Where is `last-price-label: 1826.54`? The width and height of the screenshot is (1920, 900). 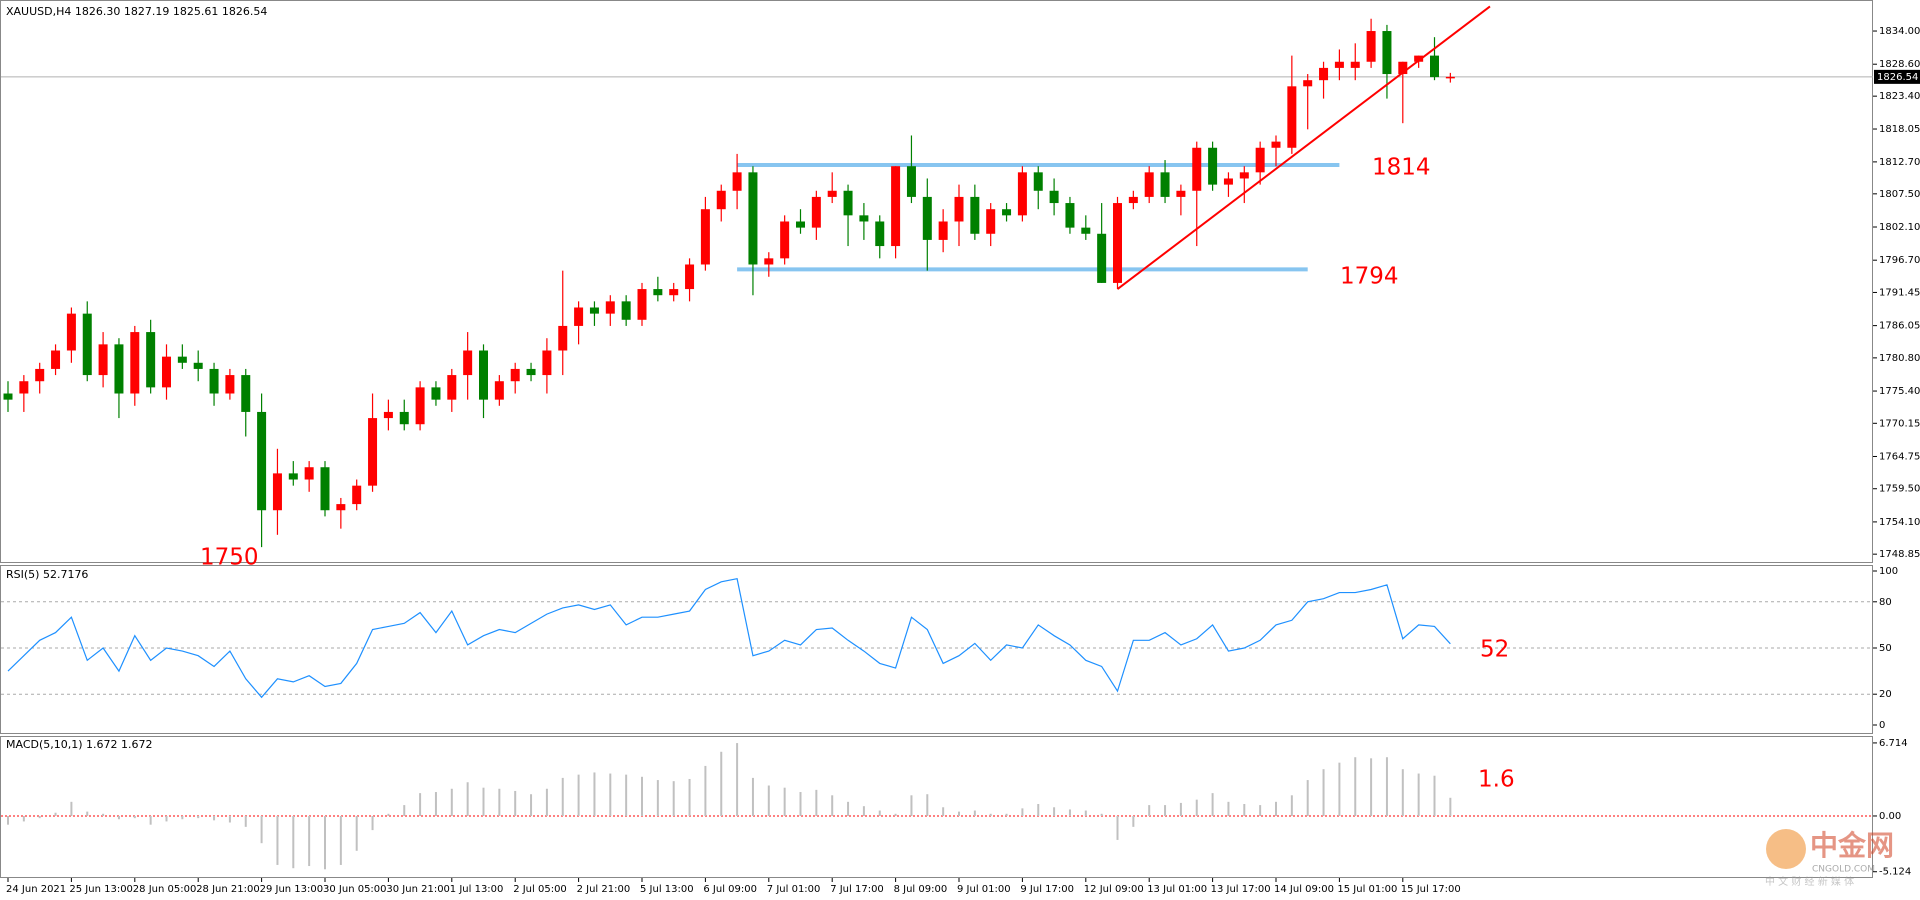
last-price-label: 1826.54 is located at coordinates (1897, 77).